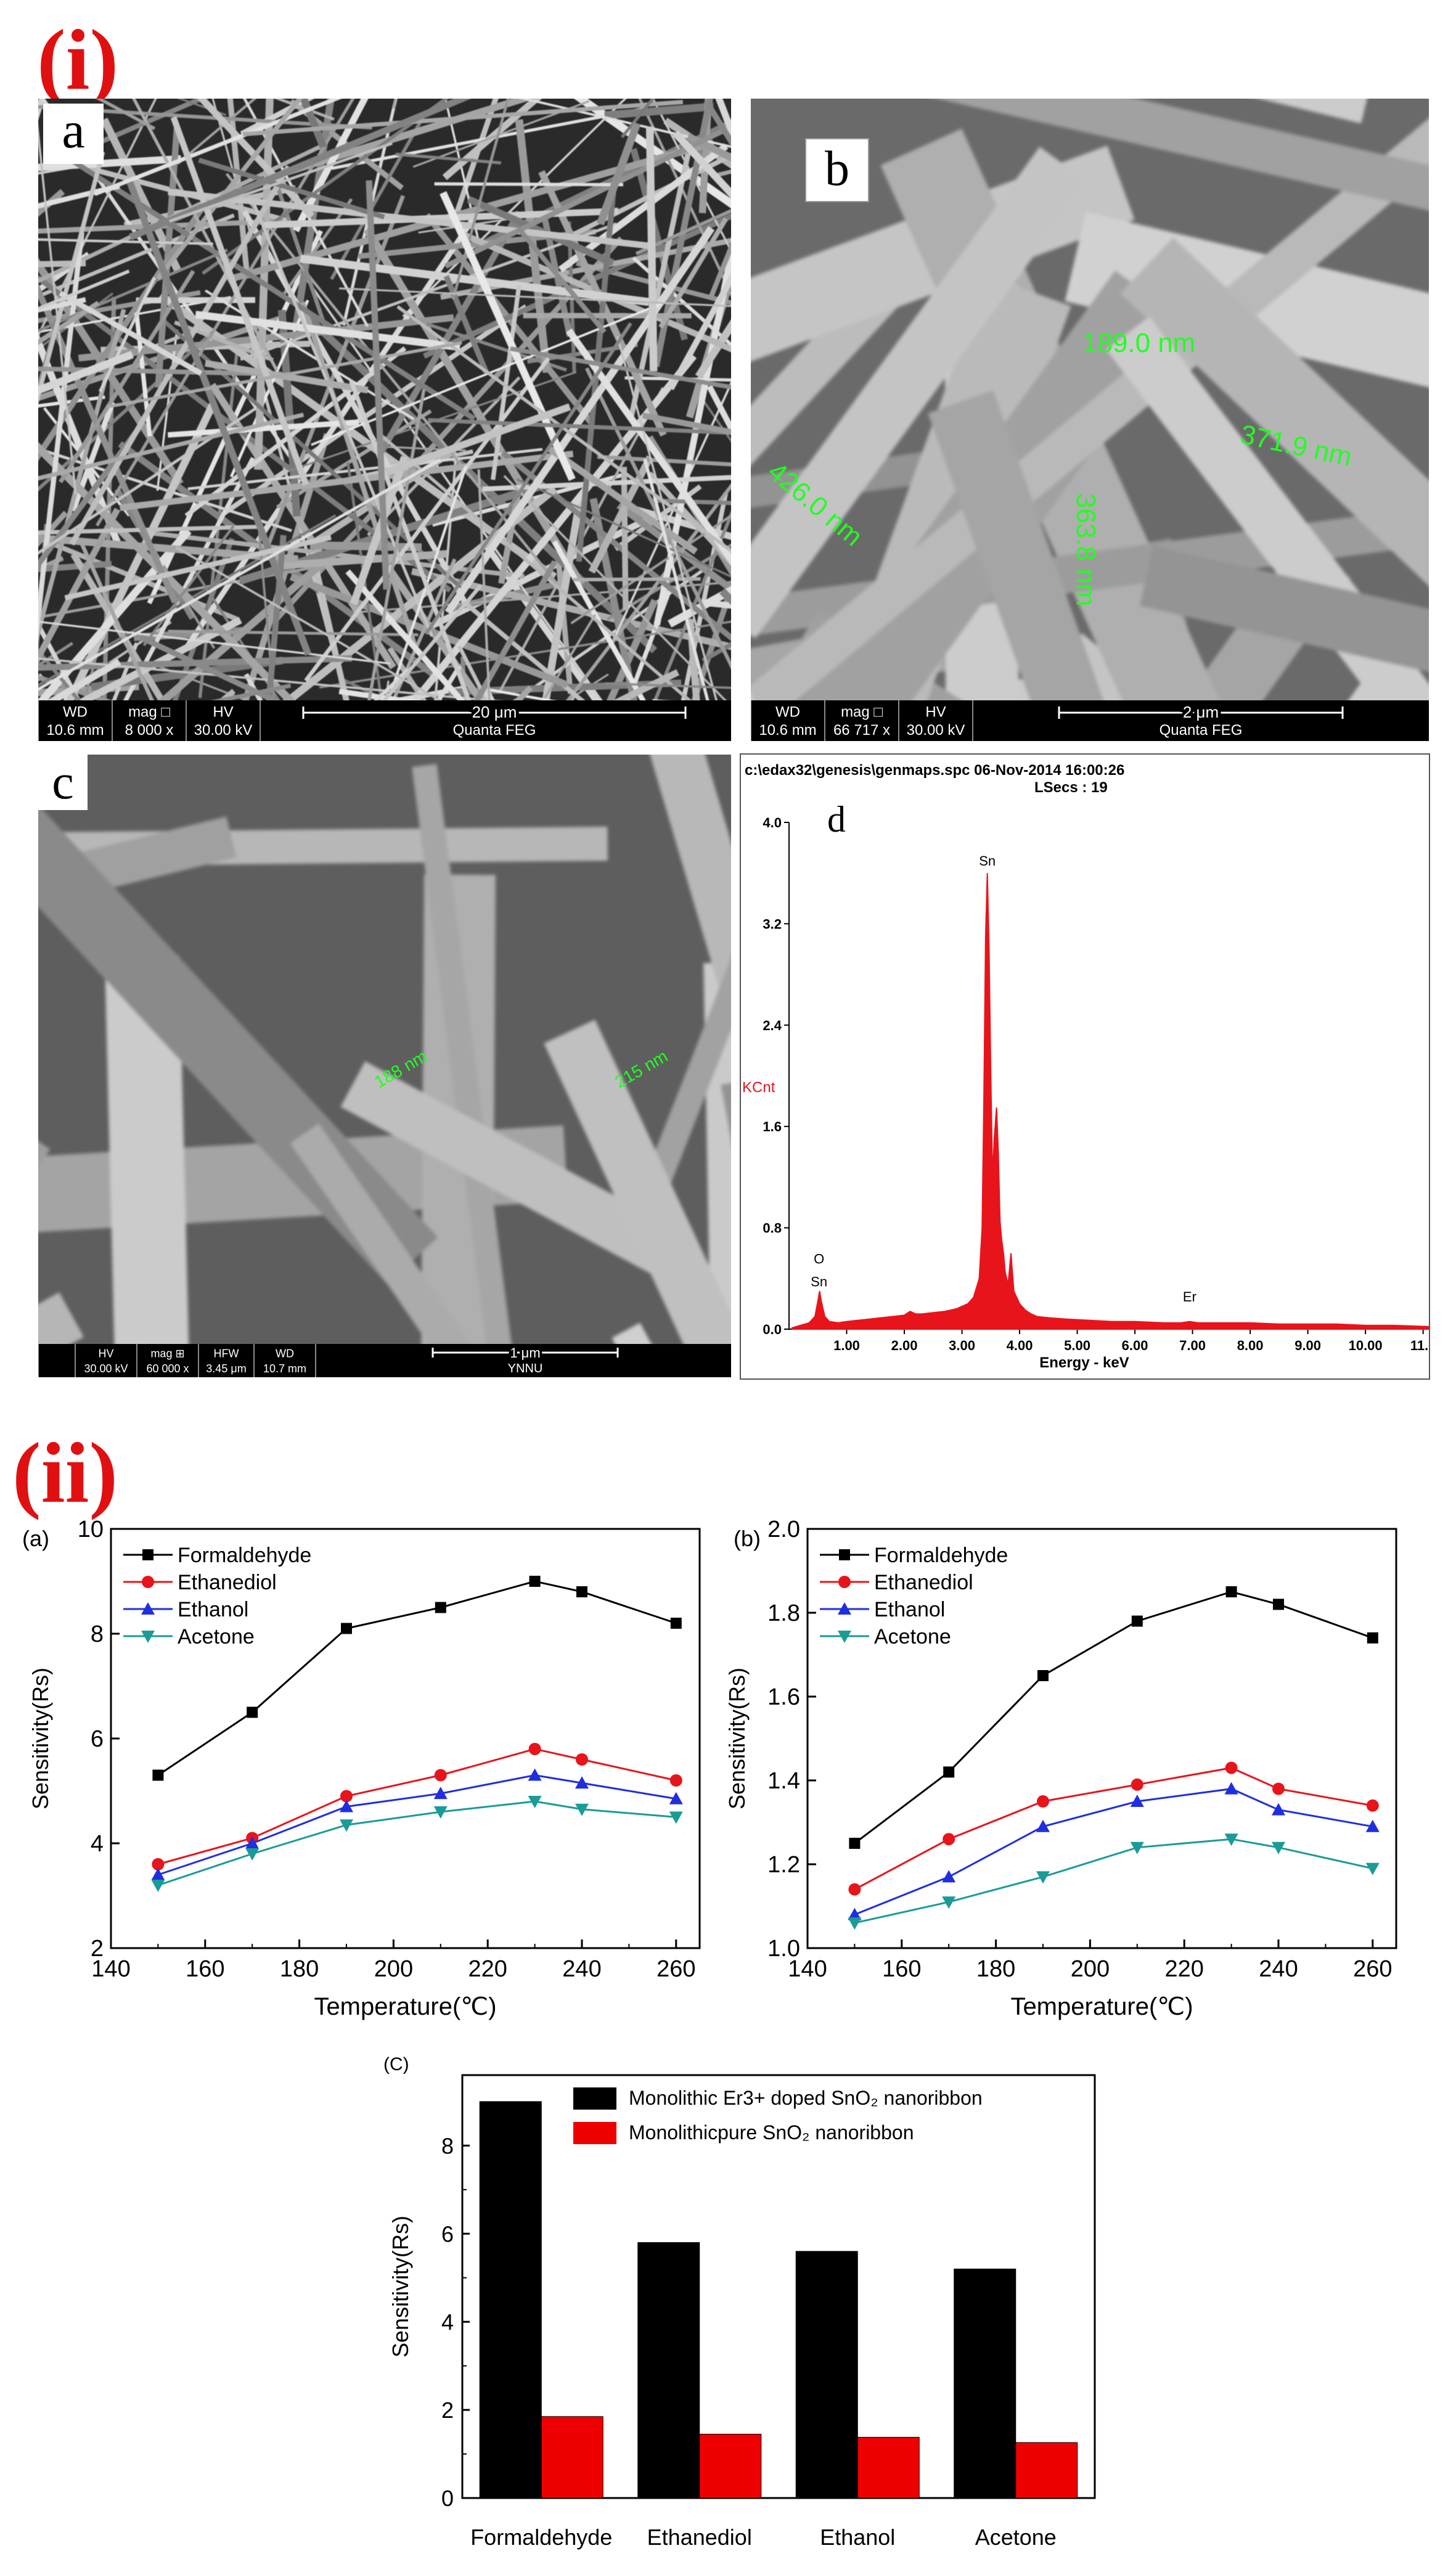 This screenshot has width=1456, height=2572. What do you see at coordinates (783, 1865) in the screenshot?
I see `y-tick-label: 1.2` at bounding box center [783, 1865].